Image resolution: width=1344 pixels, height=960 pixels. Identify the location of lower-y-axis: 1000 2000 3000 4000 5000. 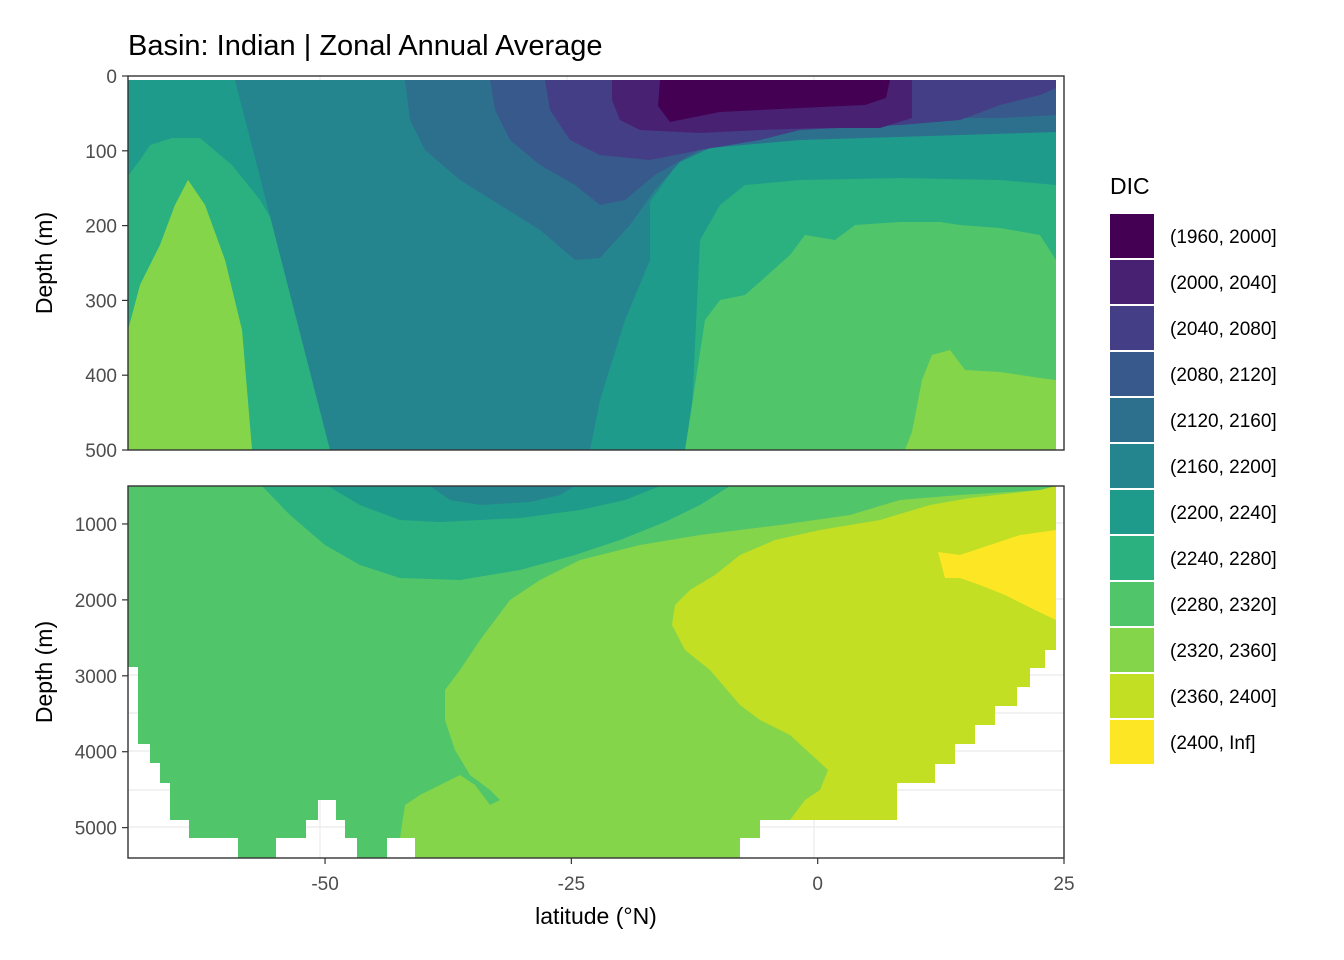
(101, 677).